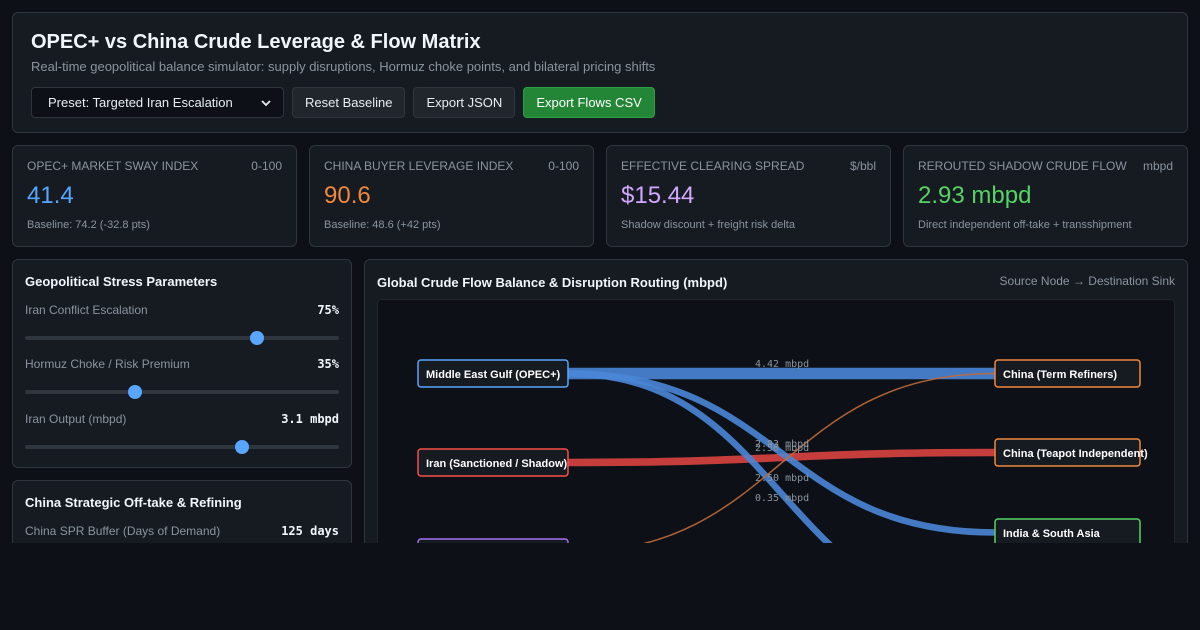 The height and width of the screenshot is (630, 1200). I want to click on legend-sink: Destination Sink, so click(1131, 281).